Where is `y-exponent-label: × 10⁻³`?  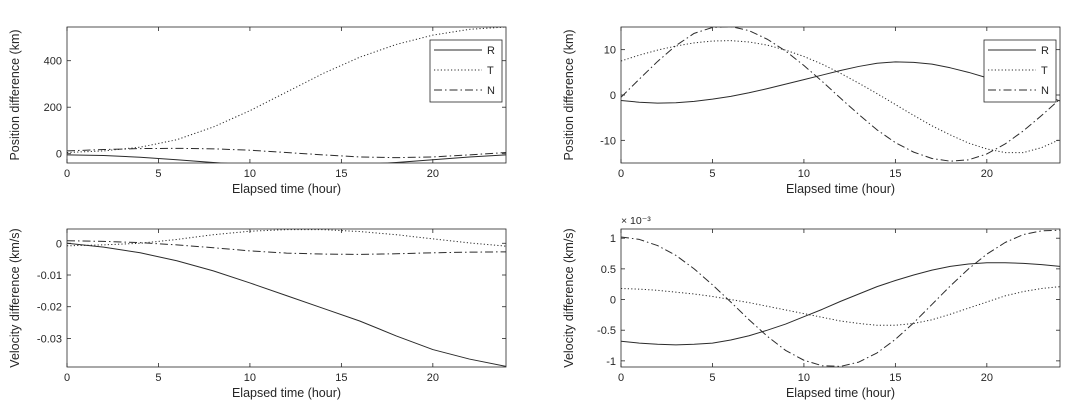
y-exponent-label: × 10⁻³ is located at coordinates (636, 221).